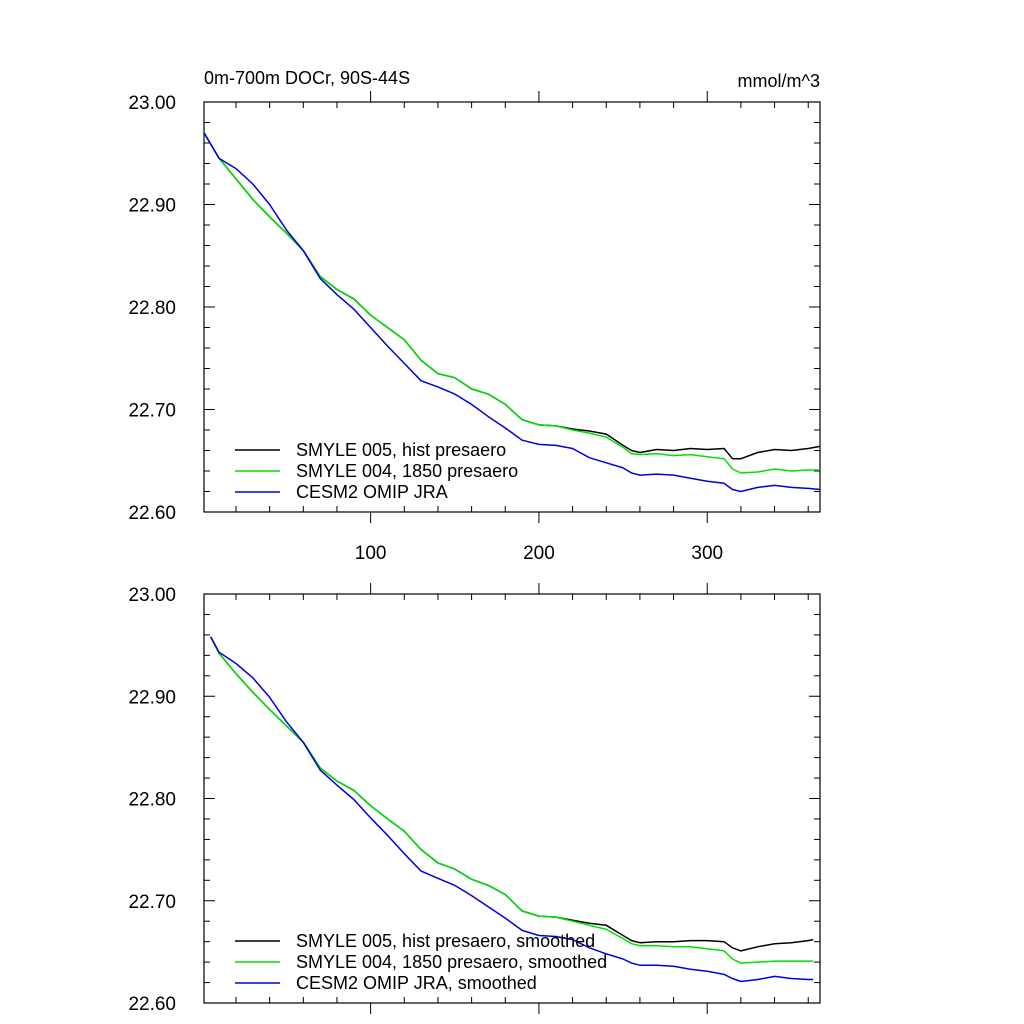 The width and height of the screenshot is (1024, 1024). Describe the element at coordinates (445, 941) in the screenshot. I see `legend-label: SMYLE 005, hist presaero, smoothed` at that location.